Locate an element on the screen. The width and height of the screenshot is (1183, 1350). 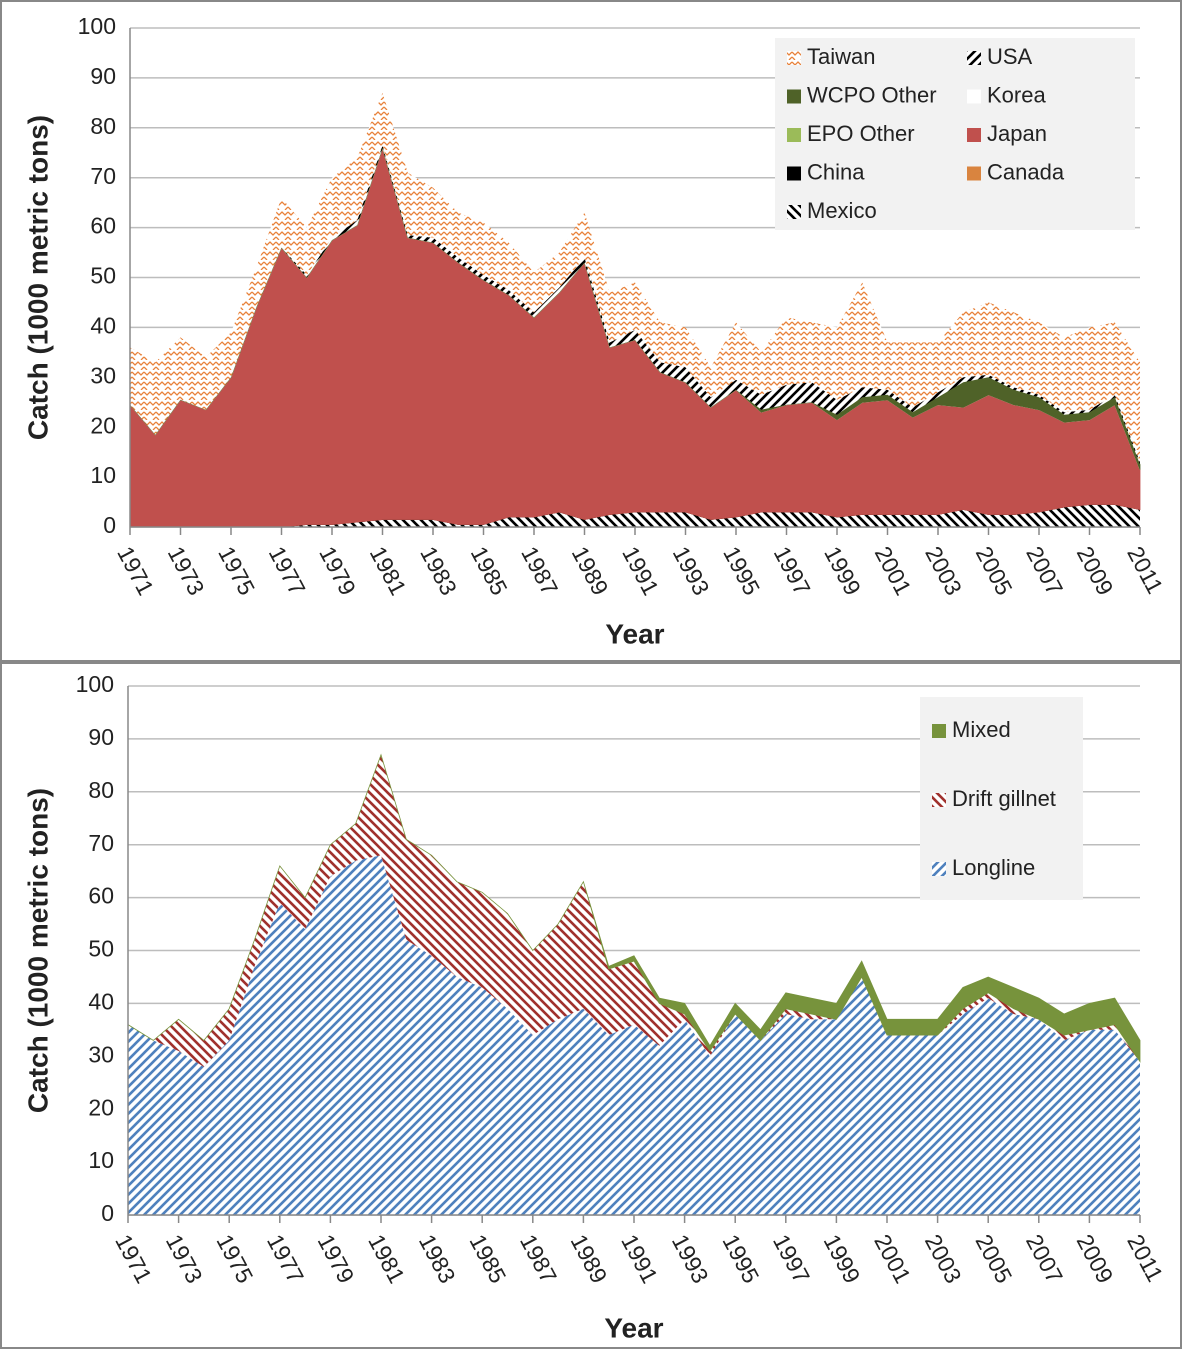
legend-label: Taiwan is located at coordinates (841, 56).